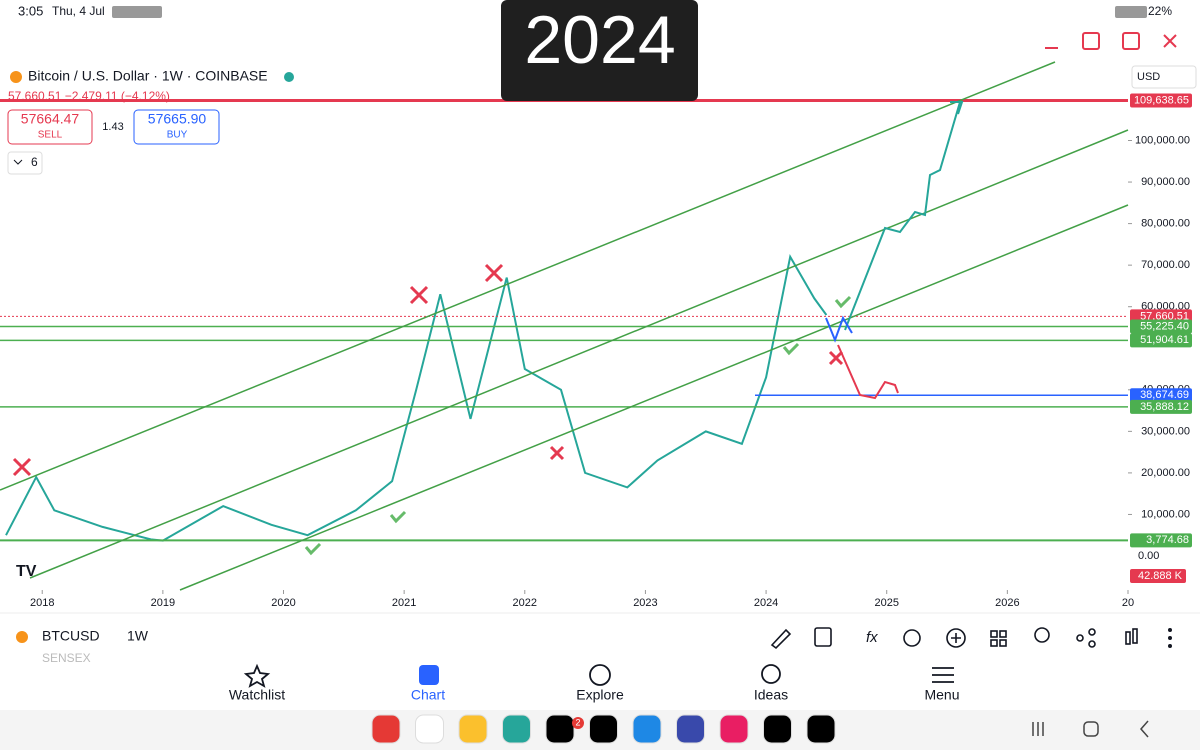 Image resolution: width=1200 pixels, height=750 pixels. I want to click on y-tick-label: 80,000.00, so click(1165, 224).